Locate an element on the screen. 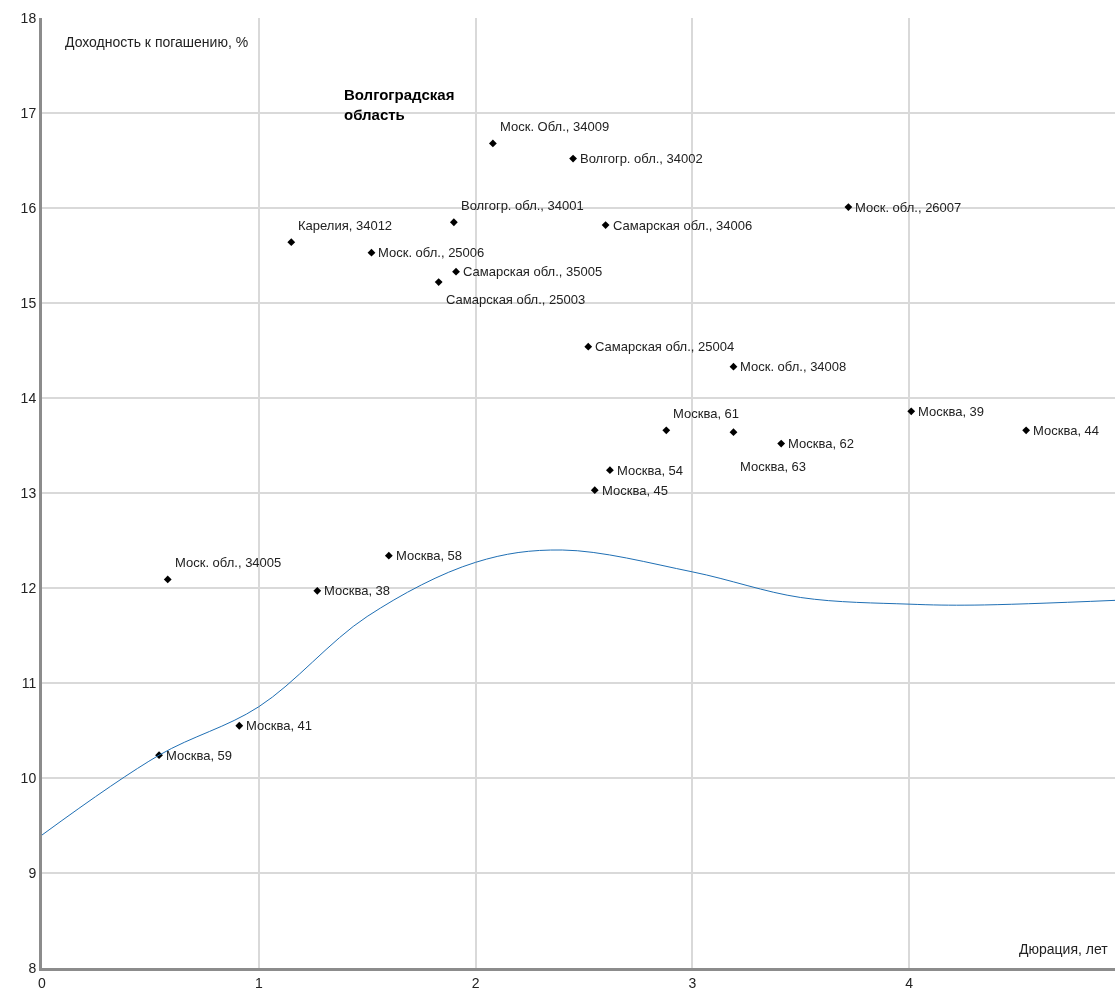 The height and width of the screenshot is (1003, 1117). annotation: Москва, 59 is located at coordinates (199, 755).